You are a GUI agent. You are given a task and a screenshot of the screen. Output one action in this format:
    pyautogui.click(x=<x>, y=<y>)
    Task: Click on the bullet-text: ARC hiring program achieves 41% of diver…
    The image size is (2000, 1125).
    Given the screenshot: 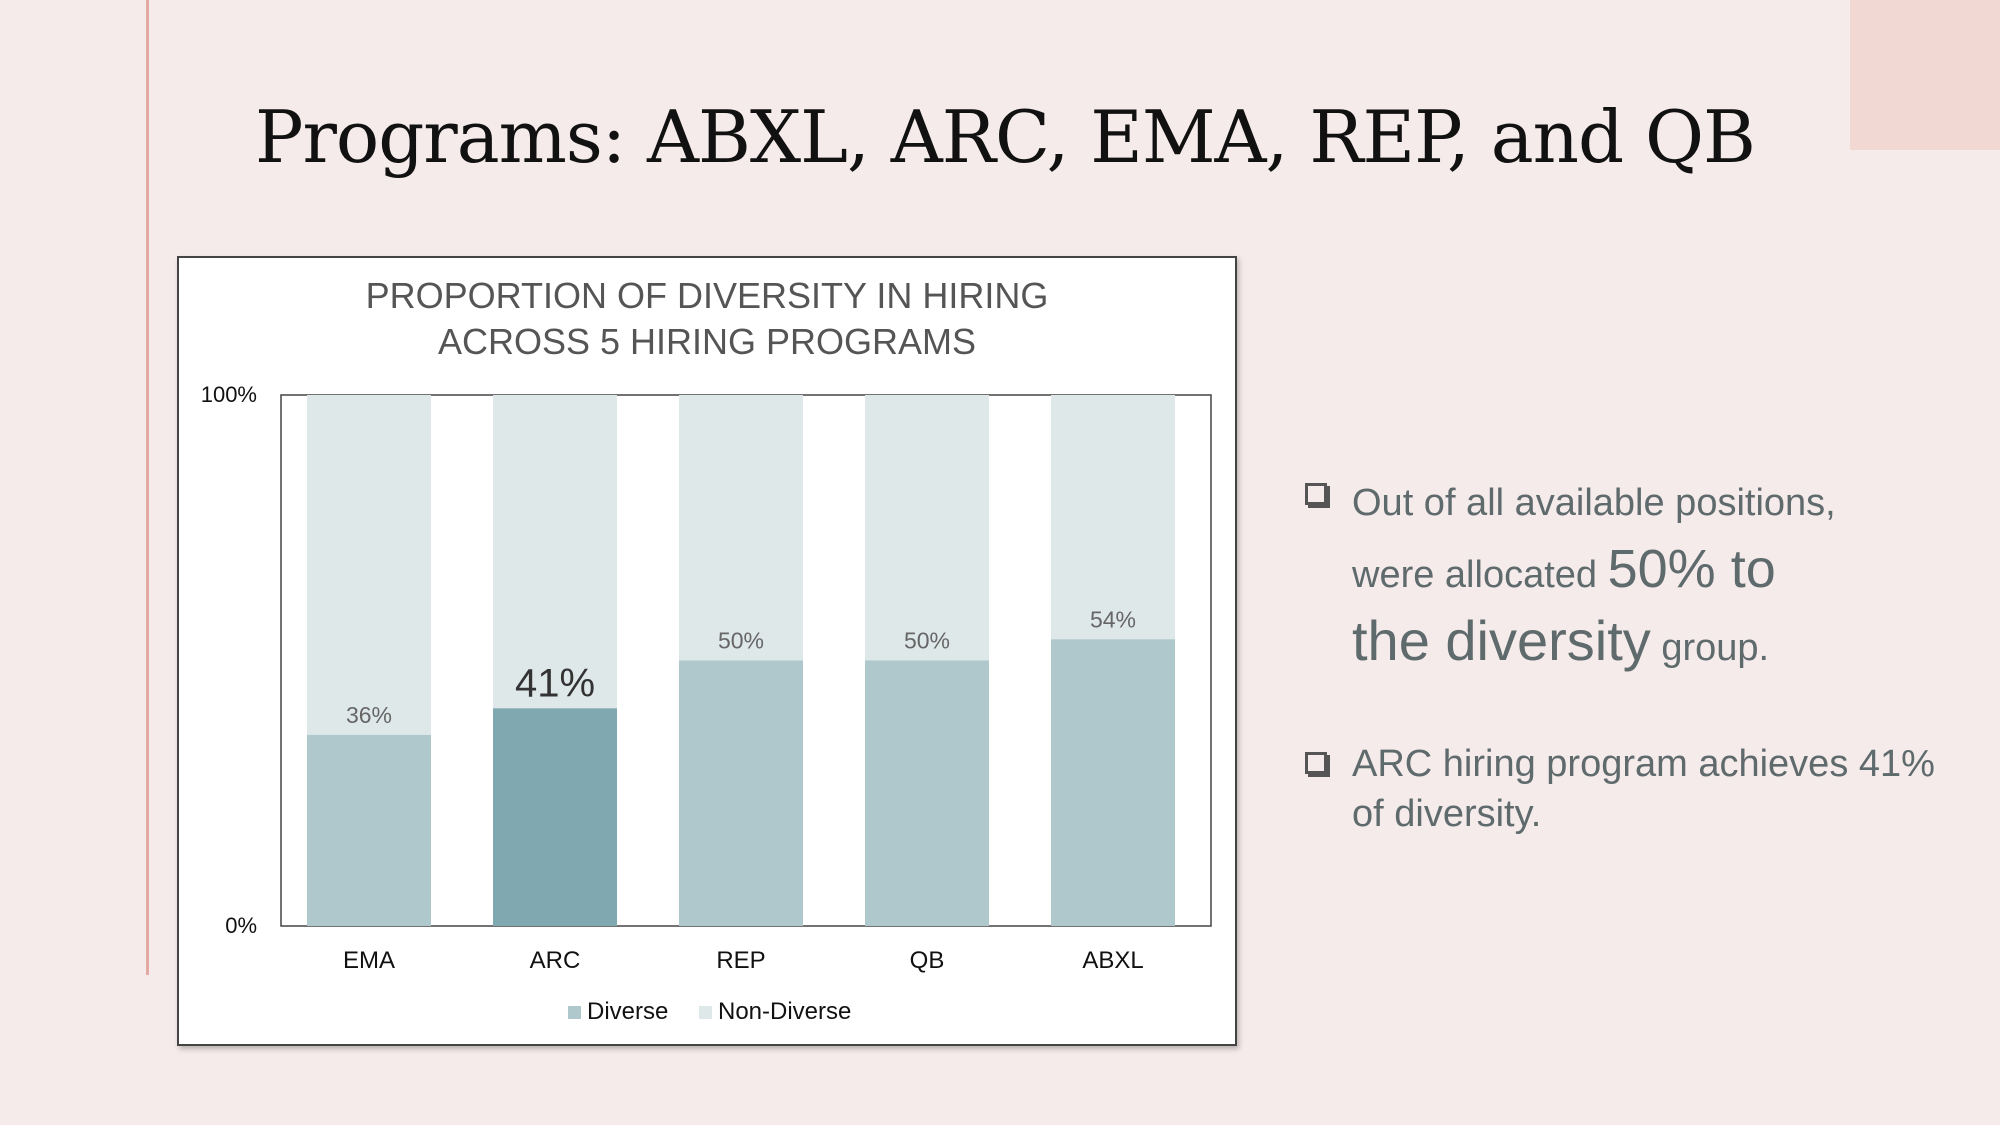 What is the action you would take?
    pyautogui.click(x=1643, y=789)
    